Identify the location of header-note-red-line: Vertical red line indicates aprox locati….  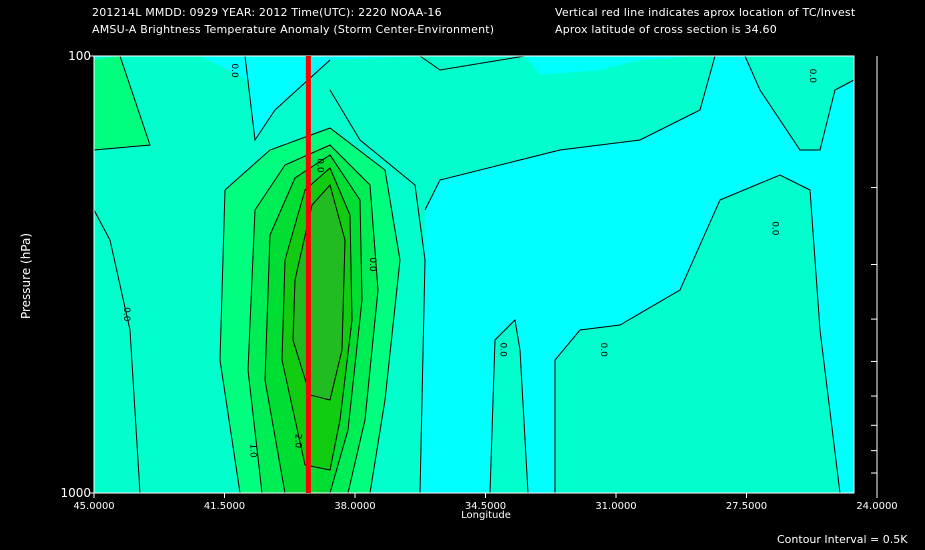
(705, 12).